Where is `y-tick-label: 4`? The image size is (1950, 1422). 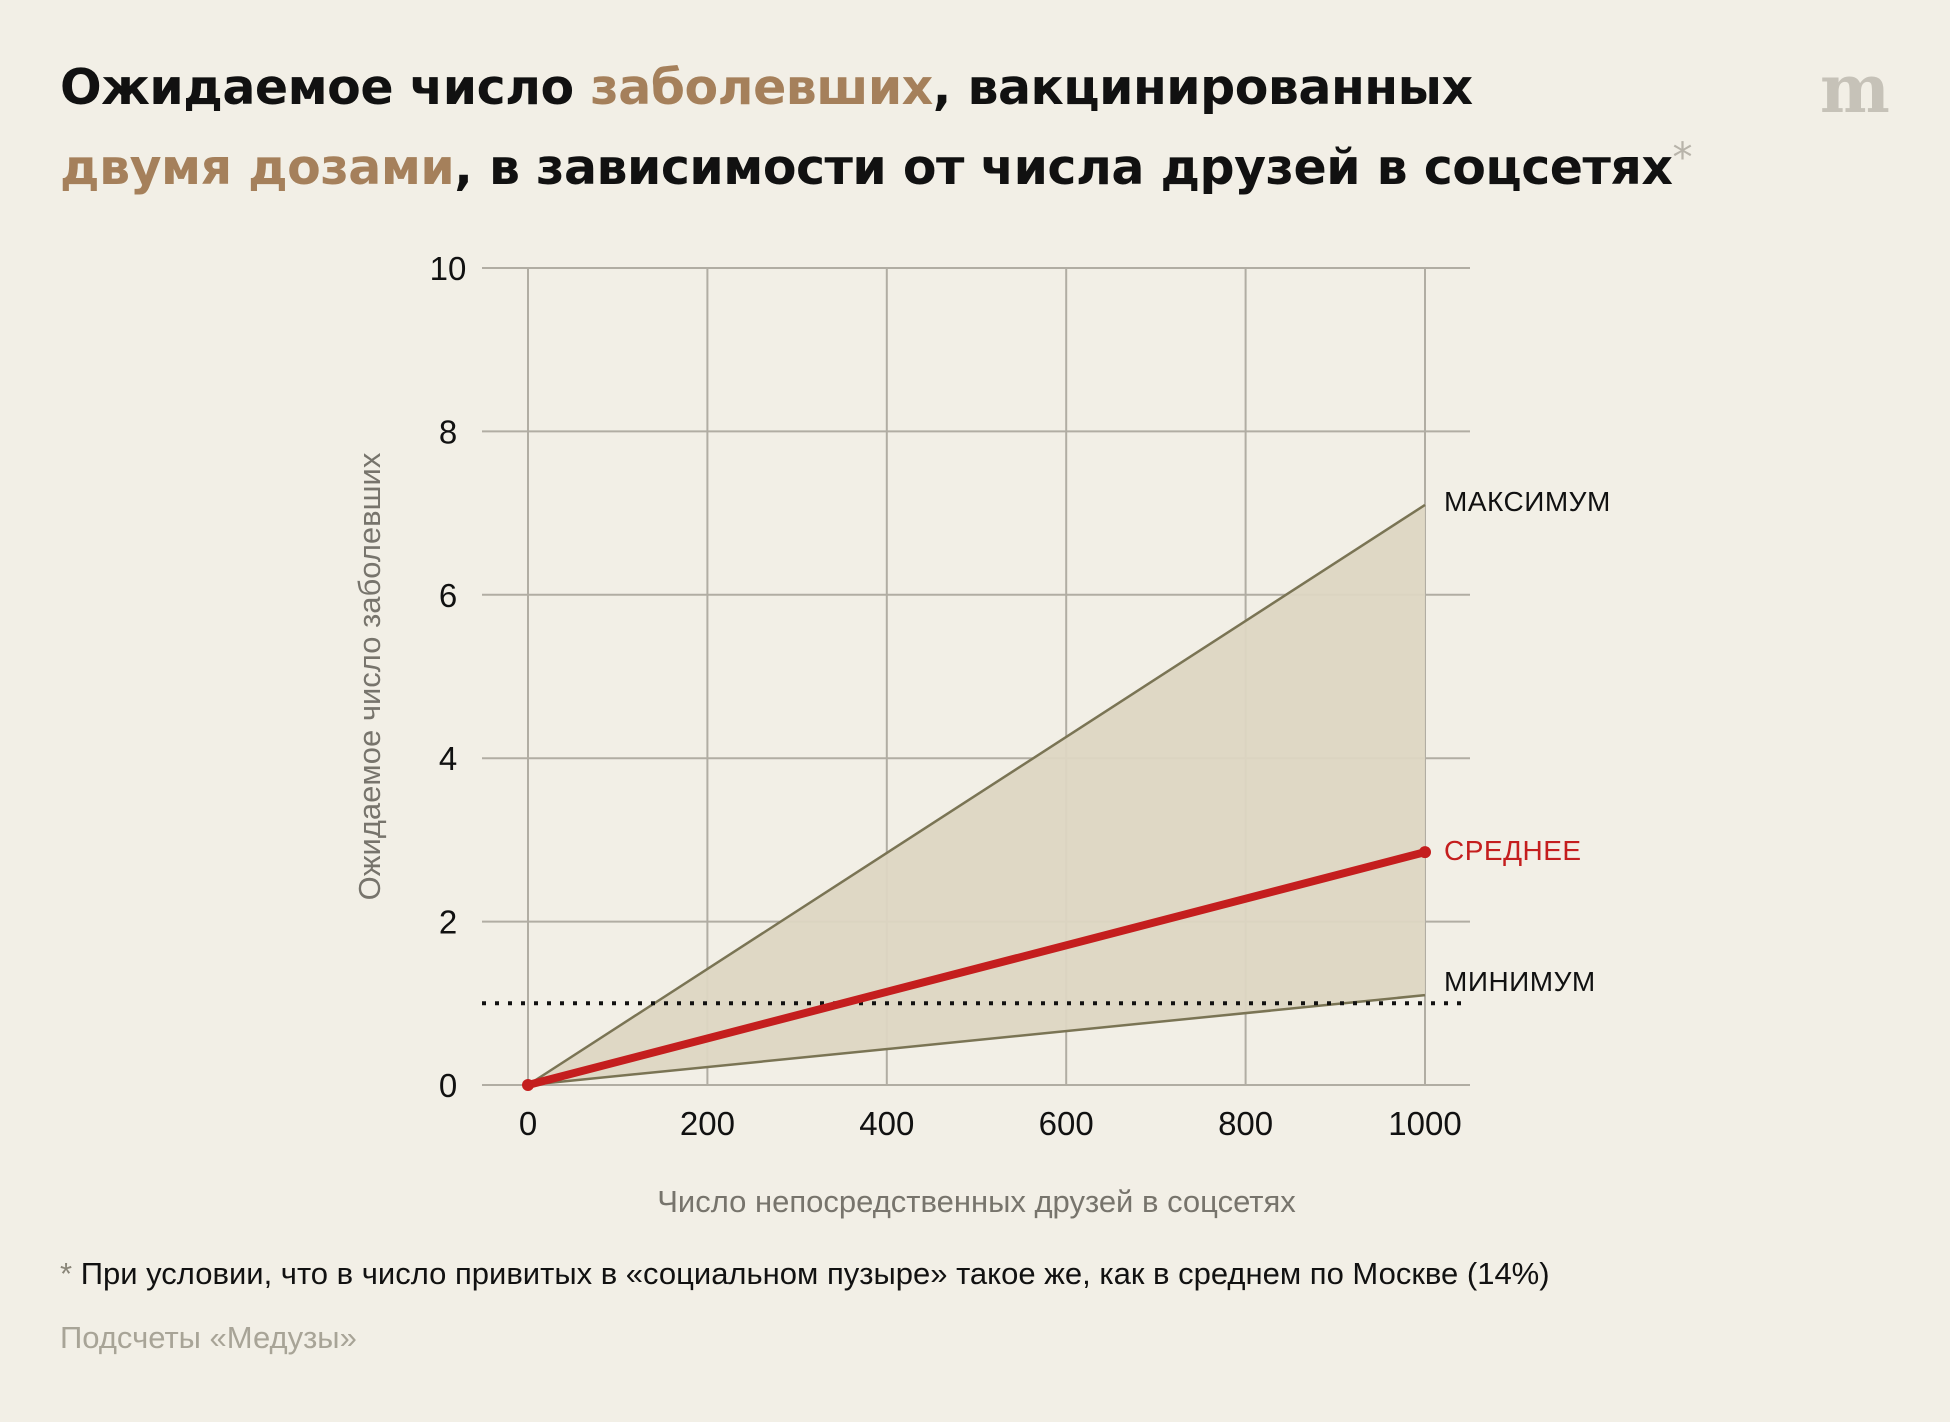 y-tick-label: 4 is located at coordinates (448, 758).